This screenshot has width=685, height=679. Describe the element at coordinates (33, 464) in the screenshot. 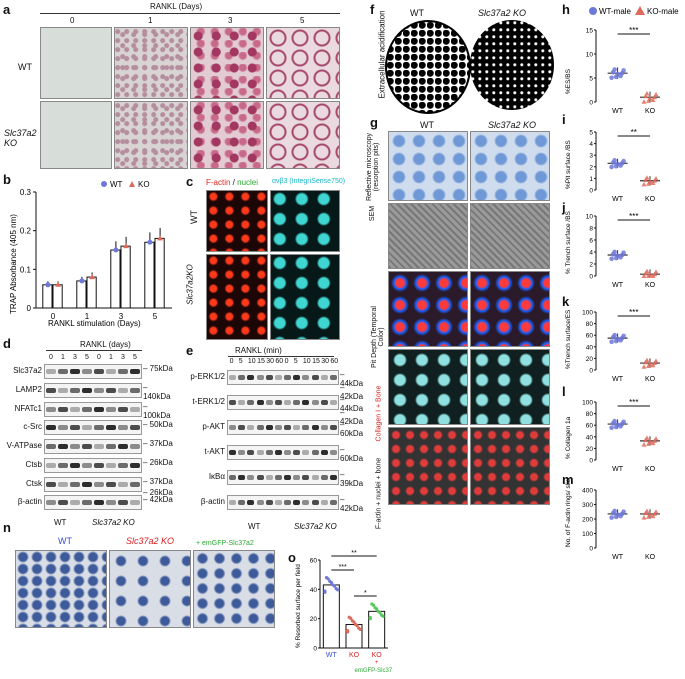

I see `blot-protein-label: Ctsb` at that location.